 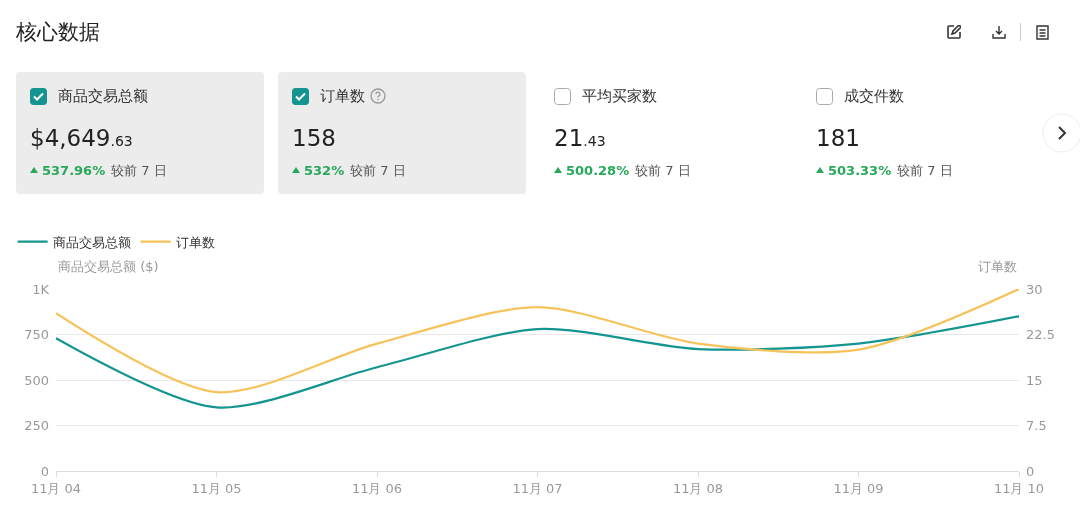 I want to click on y-tick-label: 500, so click(x=36, y=380).